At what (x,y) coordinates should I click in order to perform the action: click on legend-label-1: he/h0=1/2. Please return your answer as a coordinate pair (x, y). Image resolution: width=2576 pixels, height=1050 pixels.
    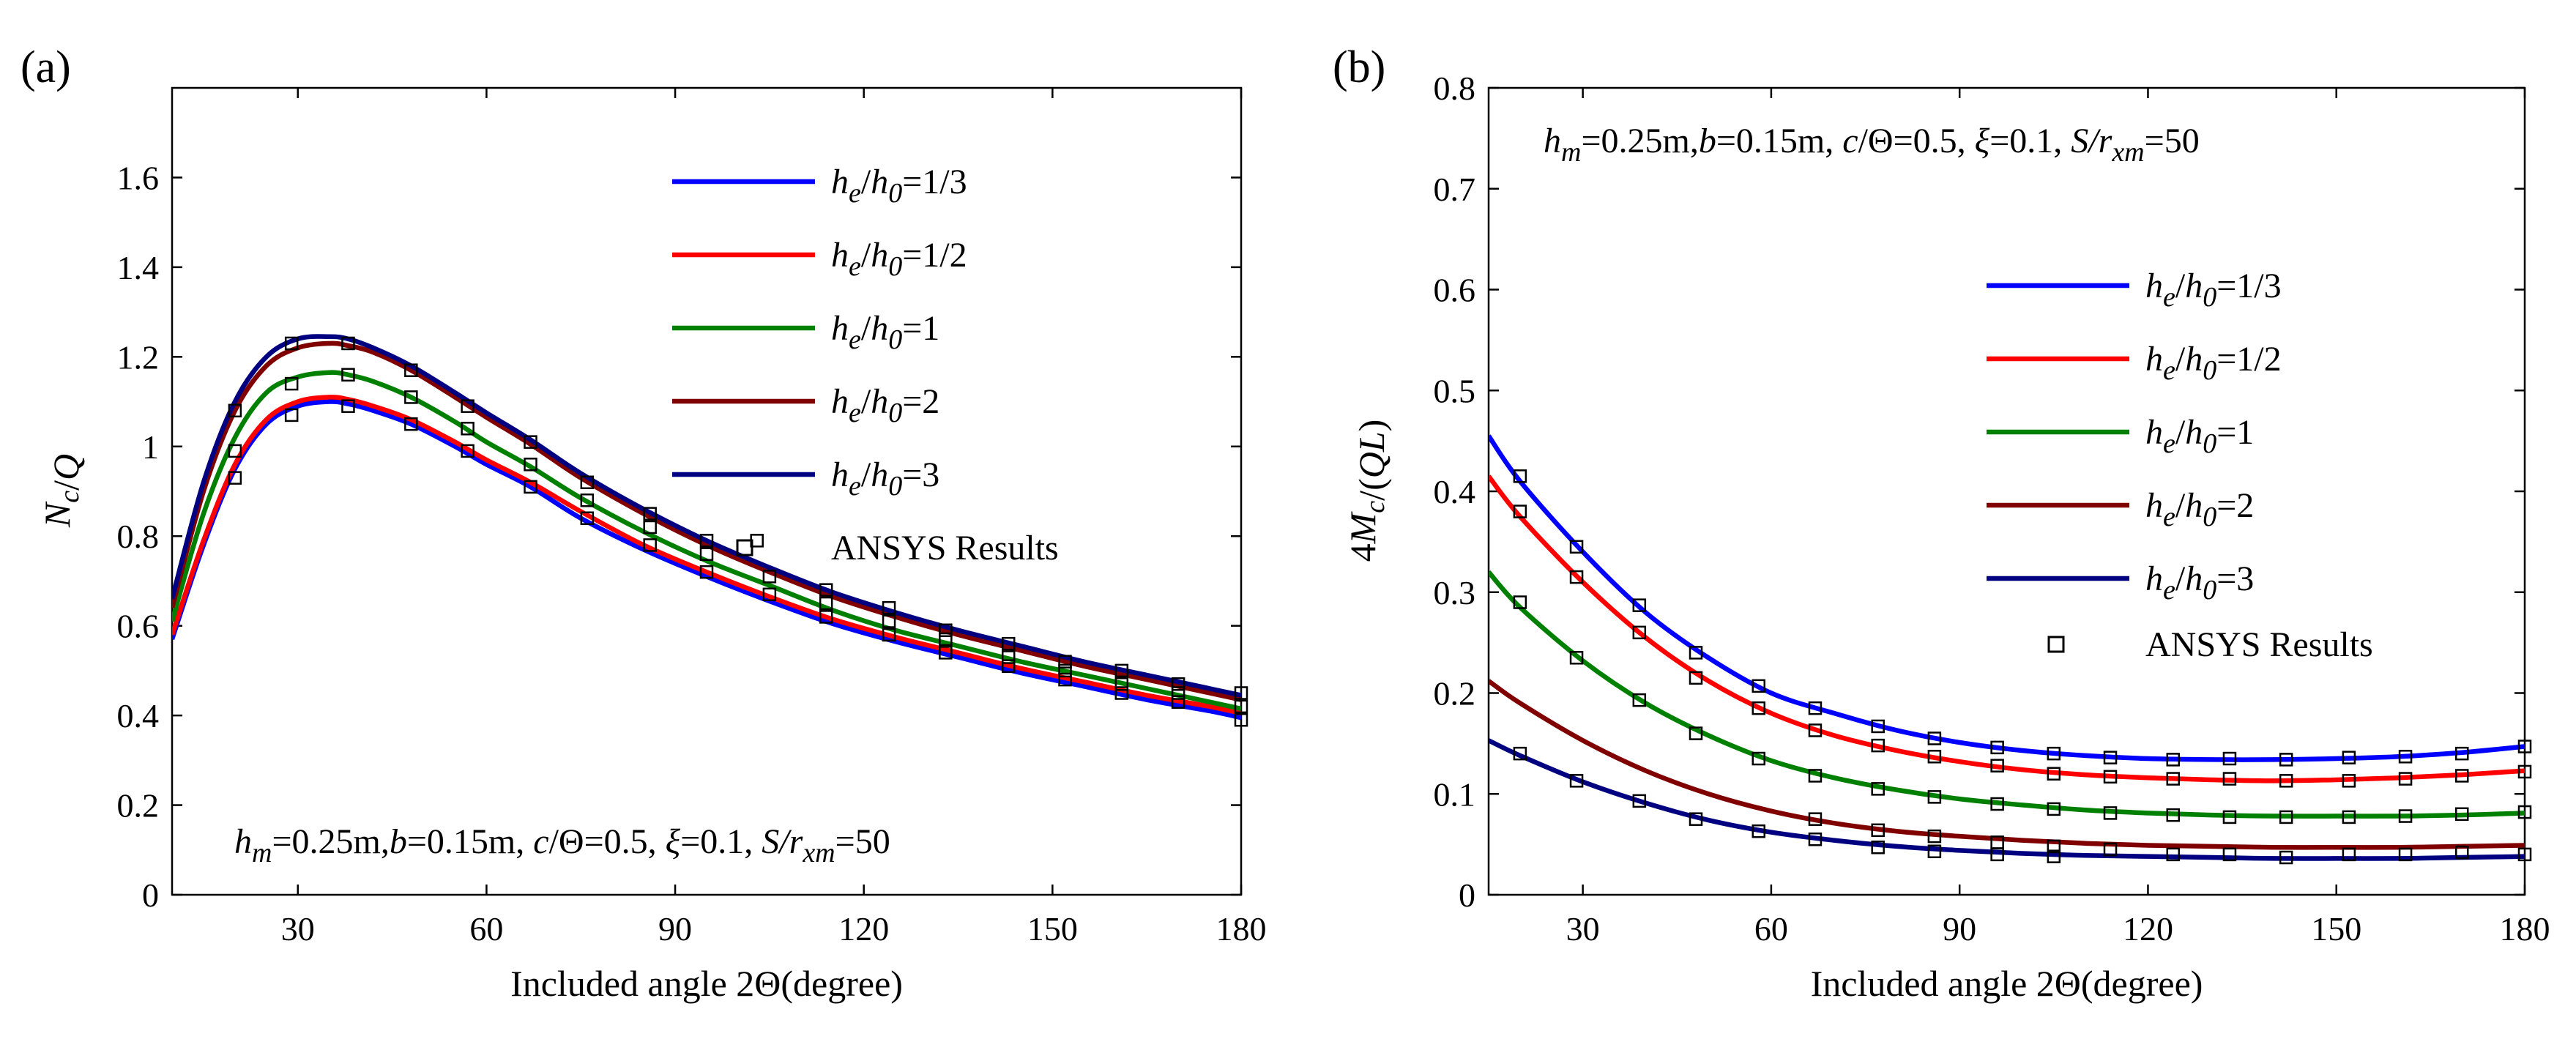
    Looking at the image, I should click on (899, 259).